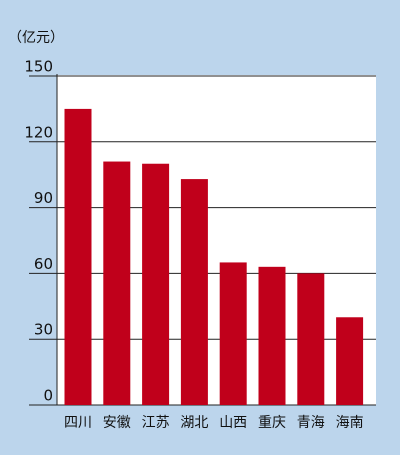 This screenshot has width=400, height=455. What do you see at coordinates (156, 423) in the screenshot?
I see `x-tick-label: 江苏` at bounding box center [156, 423].